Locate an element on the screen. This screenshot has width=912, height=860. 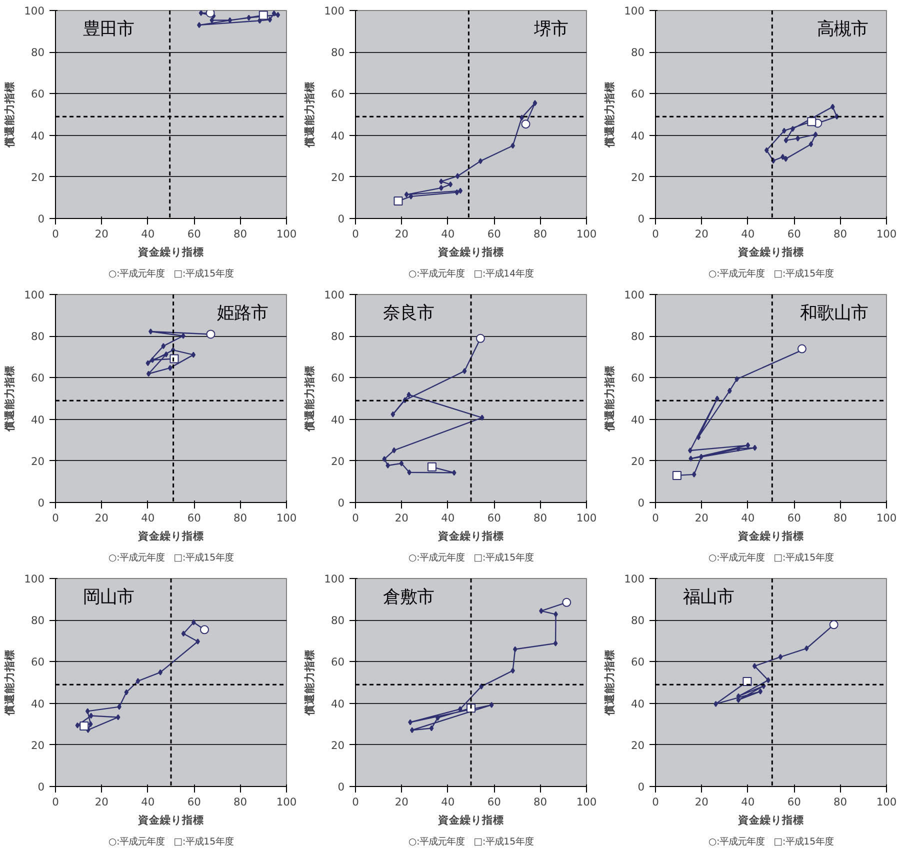
text: 倉敷市 is located at coordinates (408, 598).